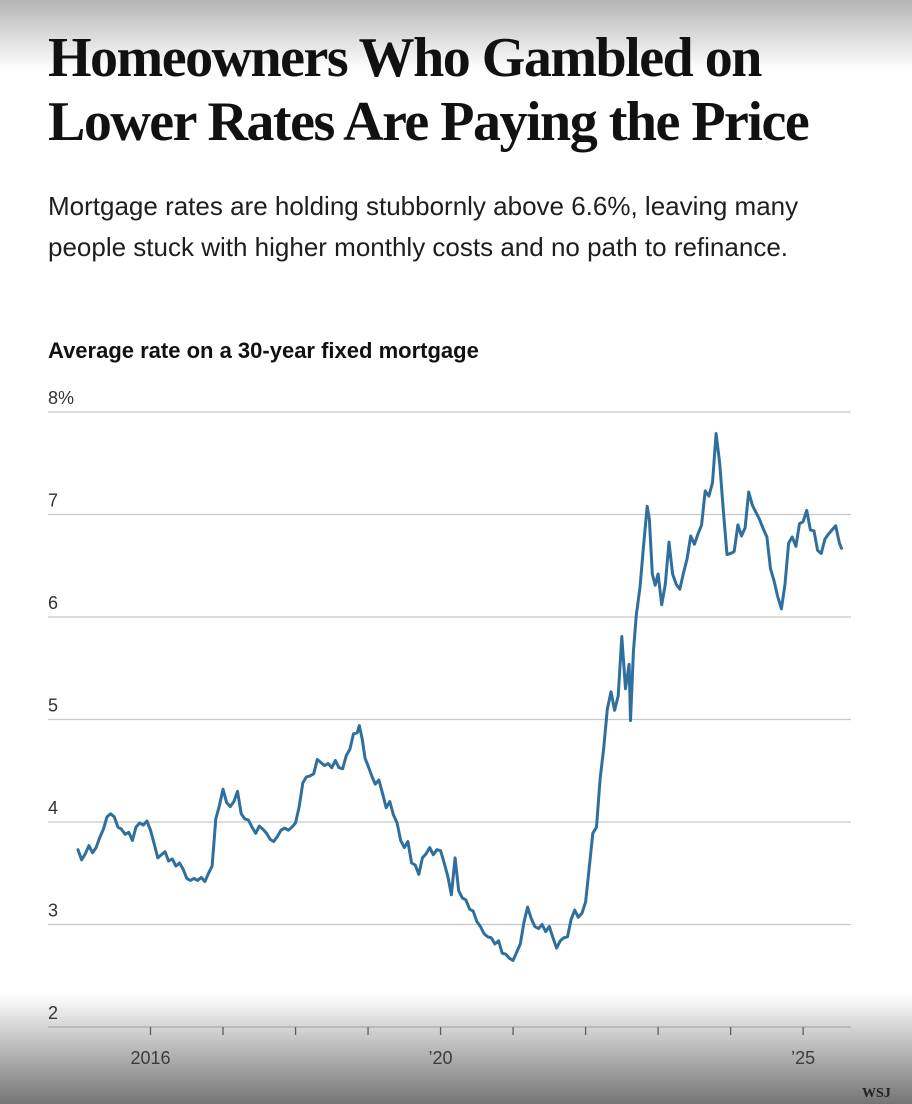  What do you see at coordinates (53, 603) in the screenshot?
I see `y-tick-label-6: 6` at bounding box center [53, 603].